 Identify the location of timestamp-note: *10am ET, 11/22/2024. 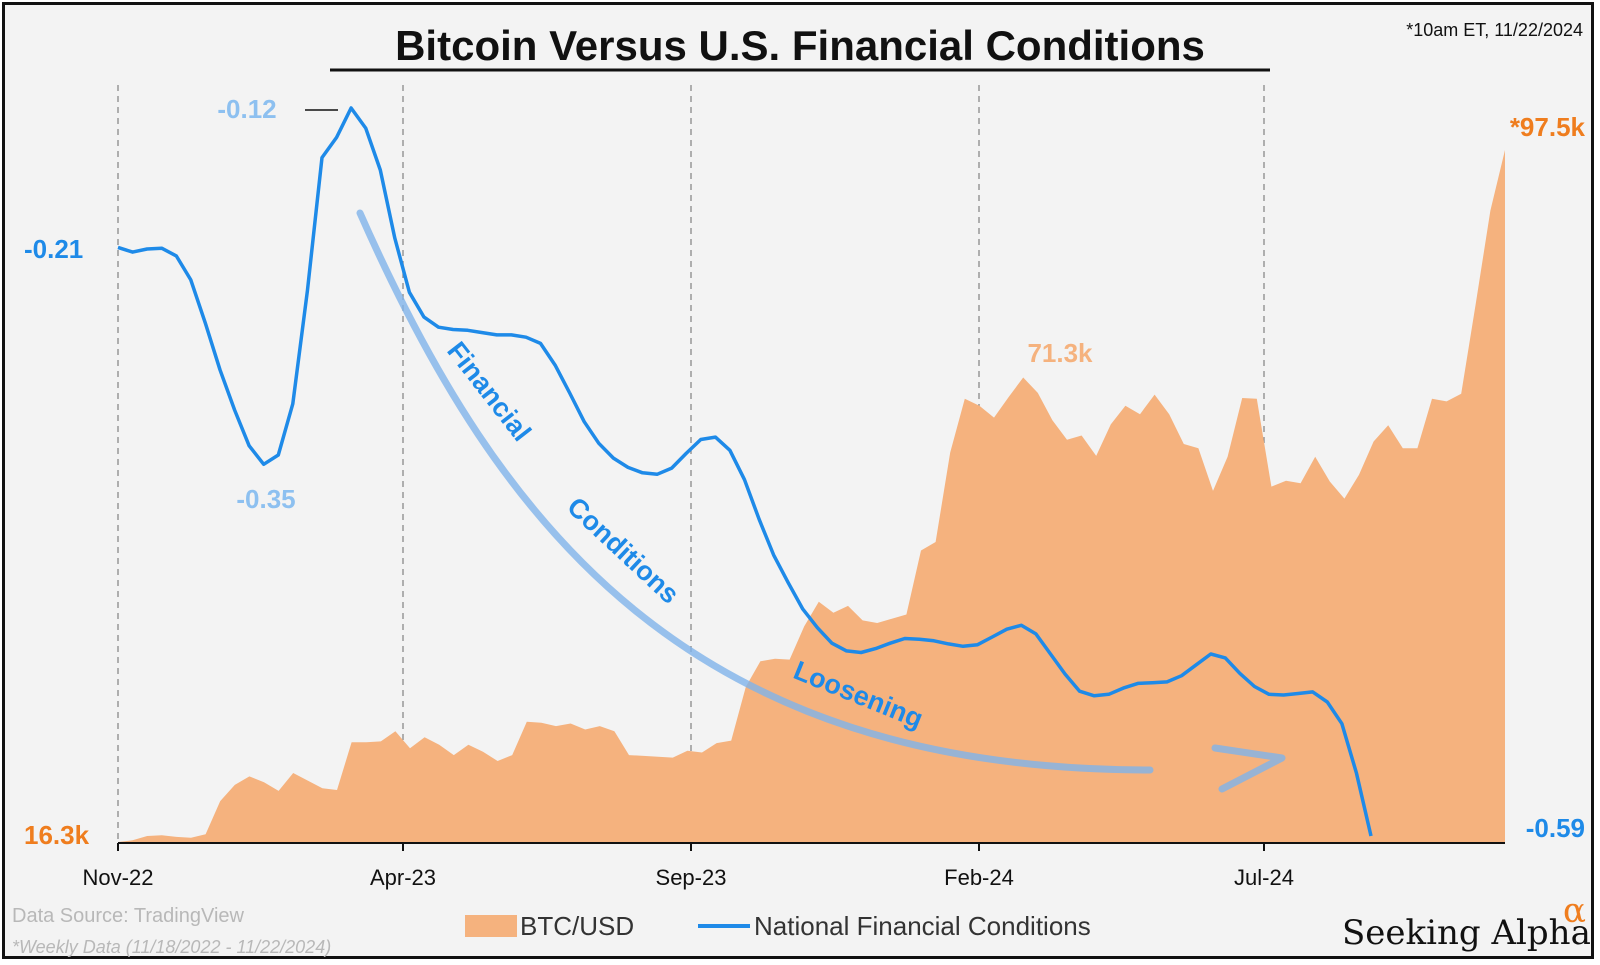
(1494, 30).